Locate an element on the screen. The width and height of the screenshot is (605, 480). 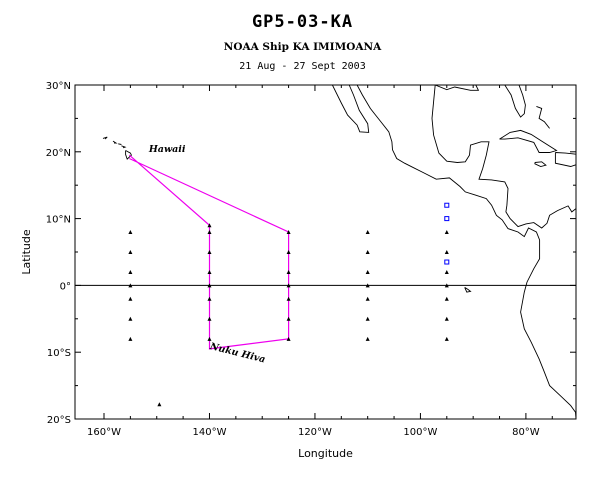
ship-track-line is located at coordinates (209, 252).